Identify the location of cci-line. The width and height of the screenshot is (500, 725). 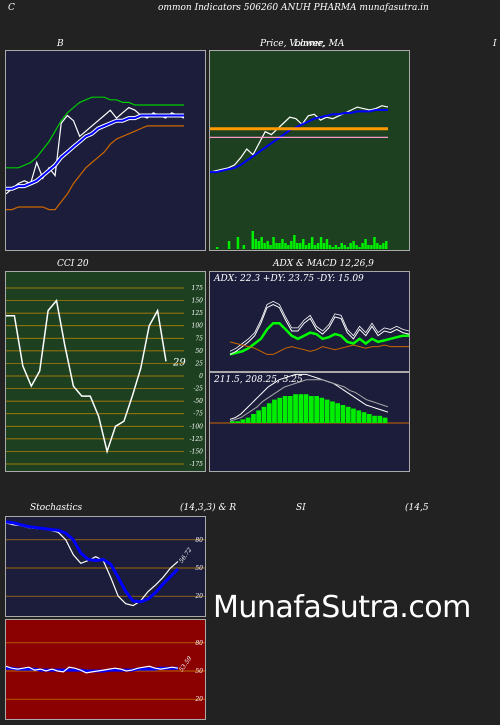
(86, 376).